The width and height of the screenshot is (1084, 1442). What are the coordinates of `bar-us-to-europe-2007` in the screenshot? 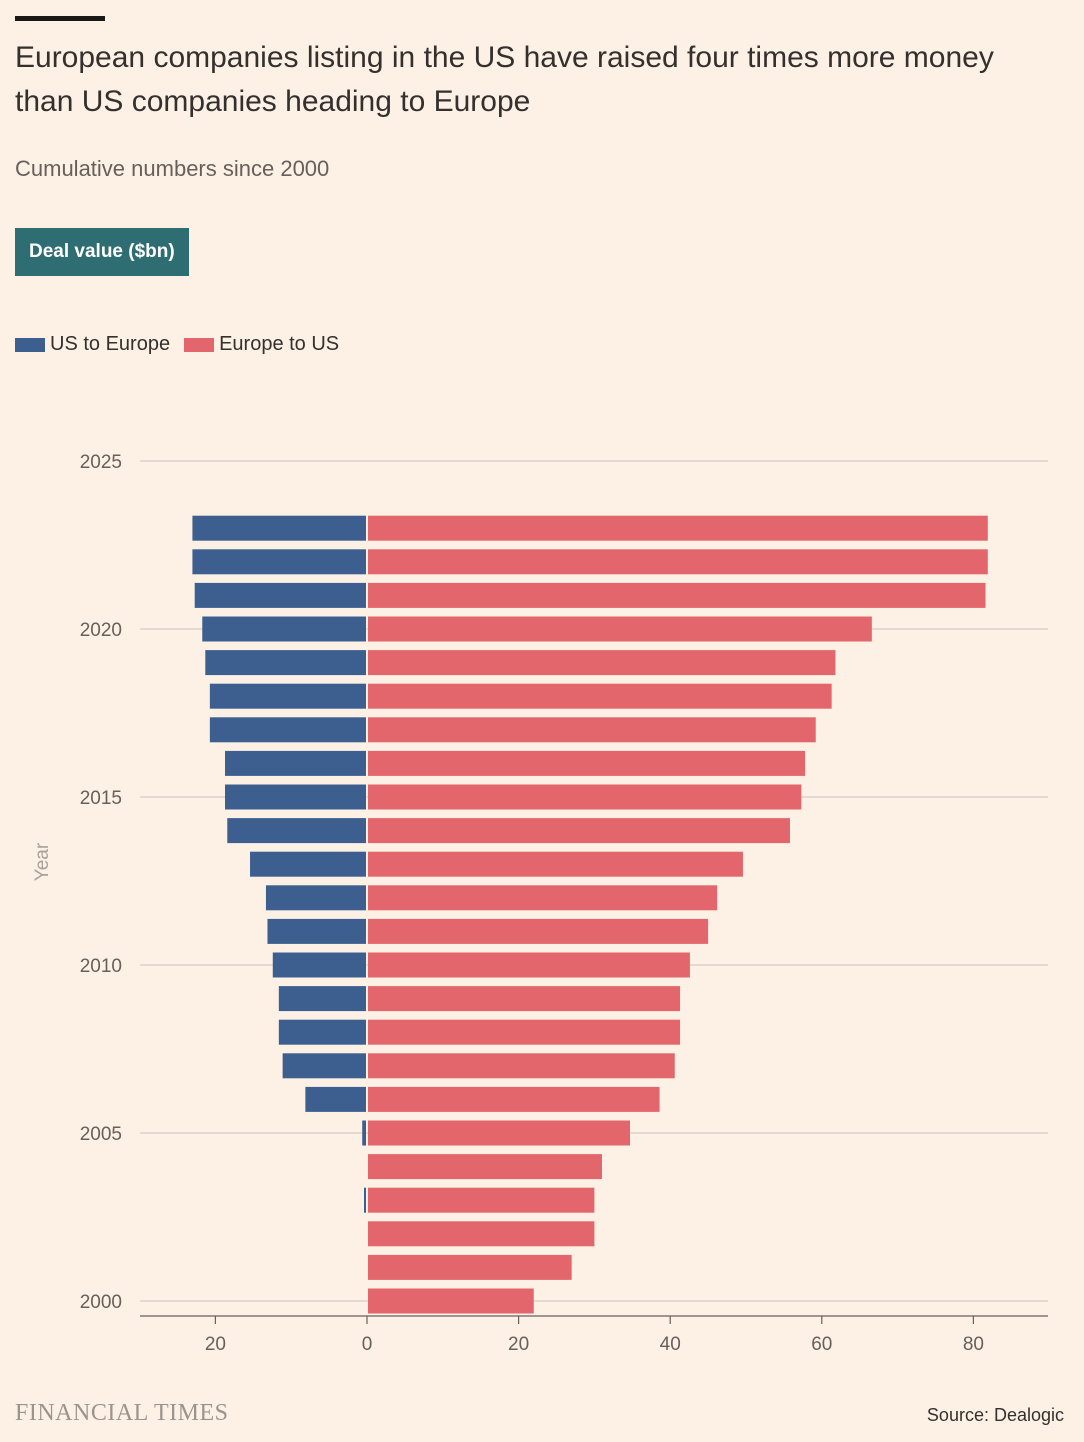 It's located at (324, 1066).